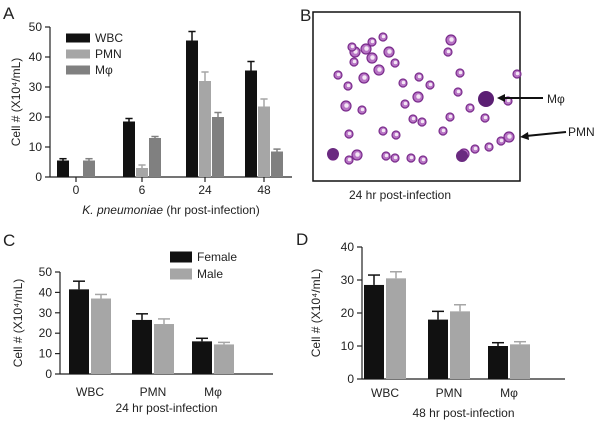 This screenshot has width=600, height=423. I want to click on chart-c-y-tick-label: 30, so click(46, 313).